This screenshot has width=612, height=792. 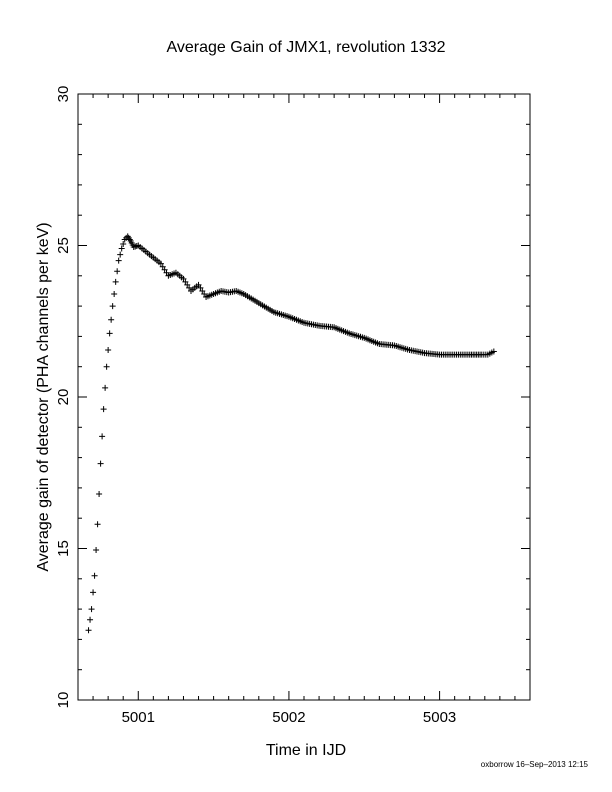 I want to click on chart-title: Average Gain of JMX1, revolution 1332, so click(x=306, y=47).